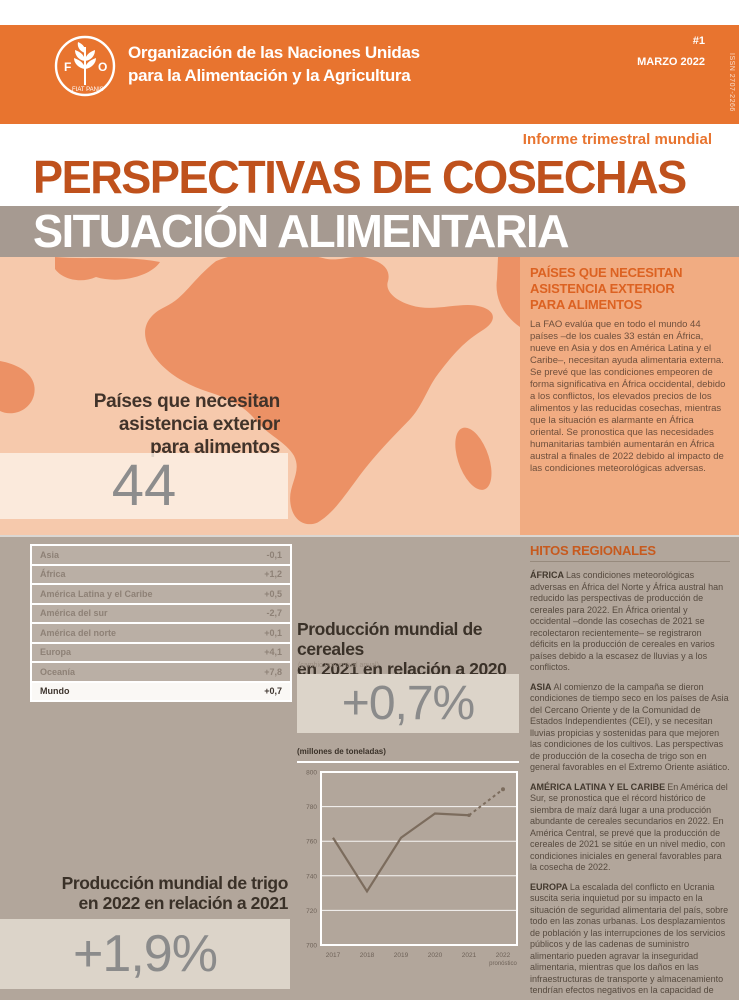  I want to click on issue-date: MARZO 2022, so click(671, 62).